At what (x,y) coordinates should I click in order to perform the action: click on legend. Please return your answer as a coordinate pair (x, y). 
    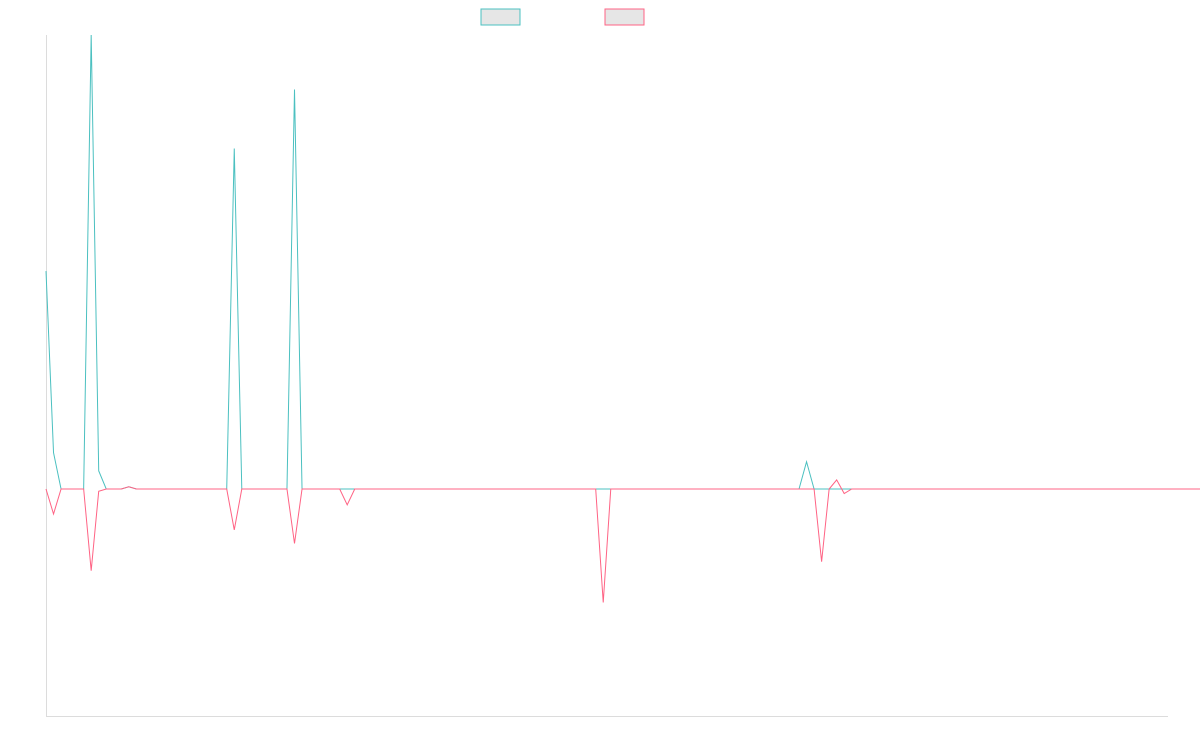
    Looking at the image, I should click on (562, 17).